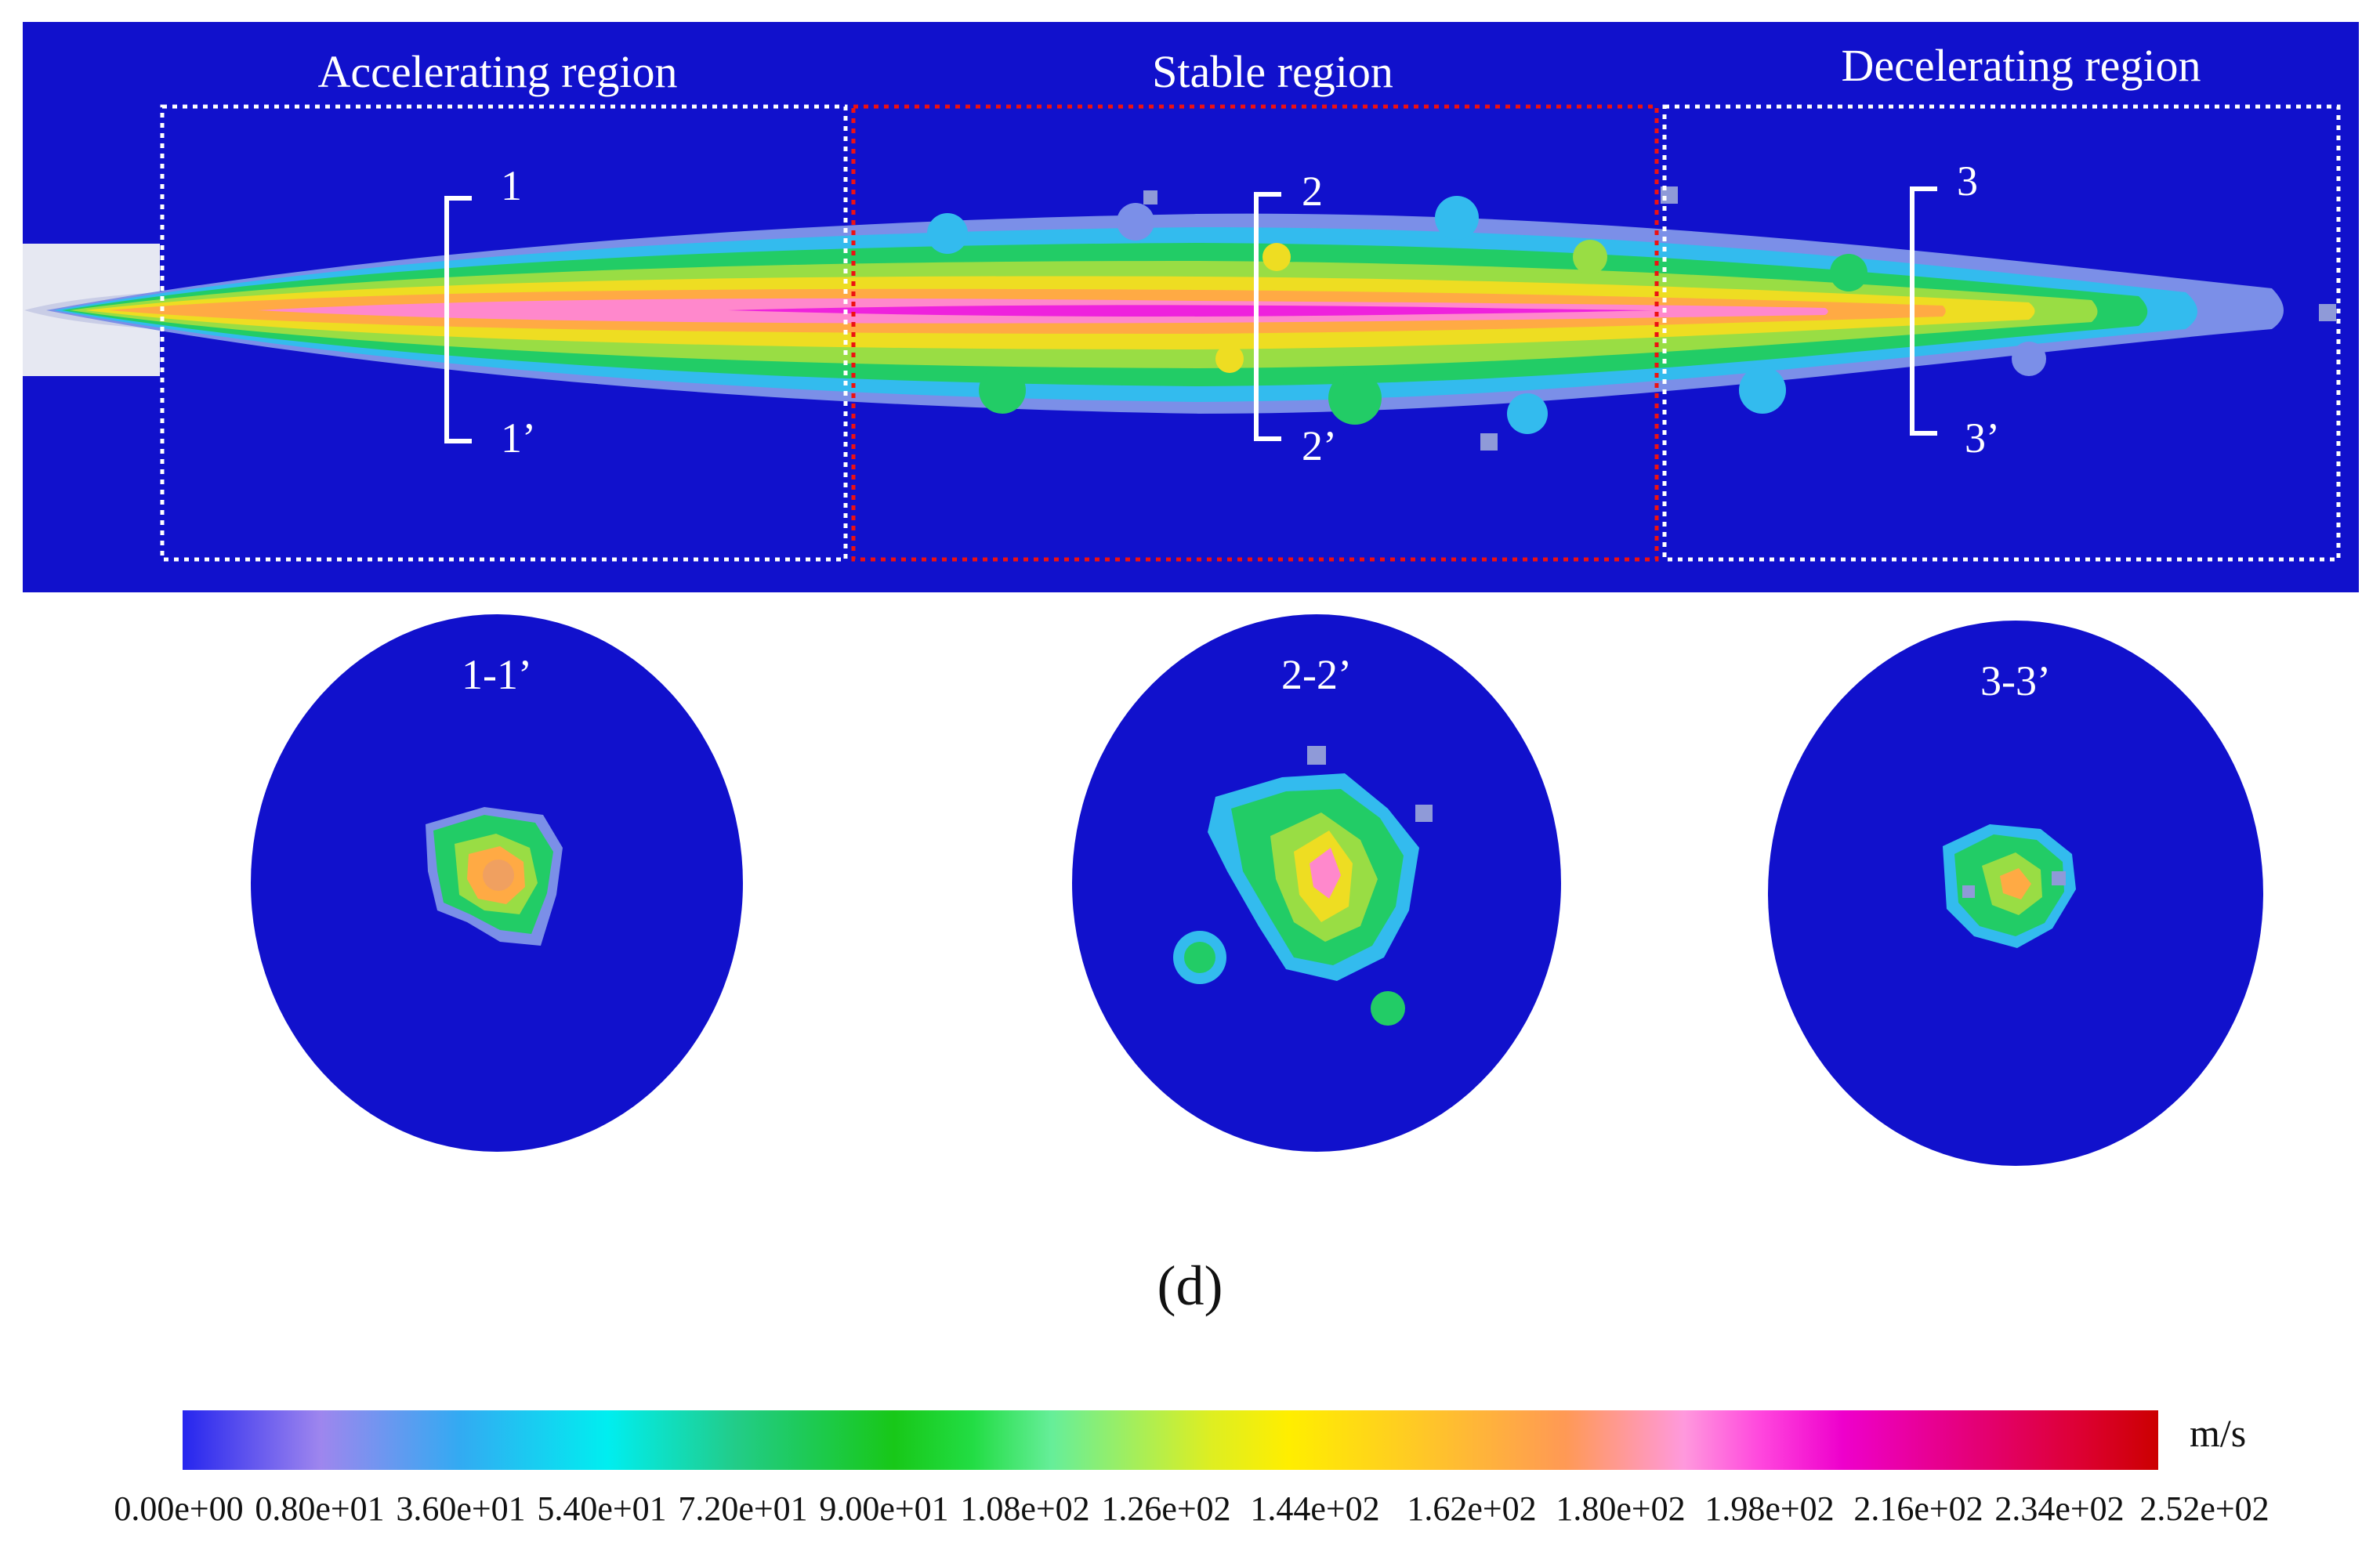  Describe the element at coordinates (1190, 1286) in the screenshot. I see `panel-label: (d)` at that location.